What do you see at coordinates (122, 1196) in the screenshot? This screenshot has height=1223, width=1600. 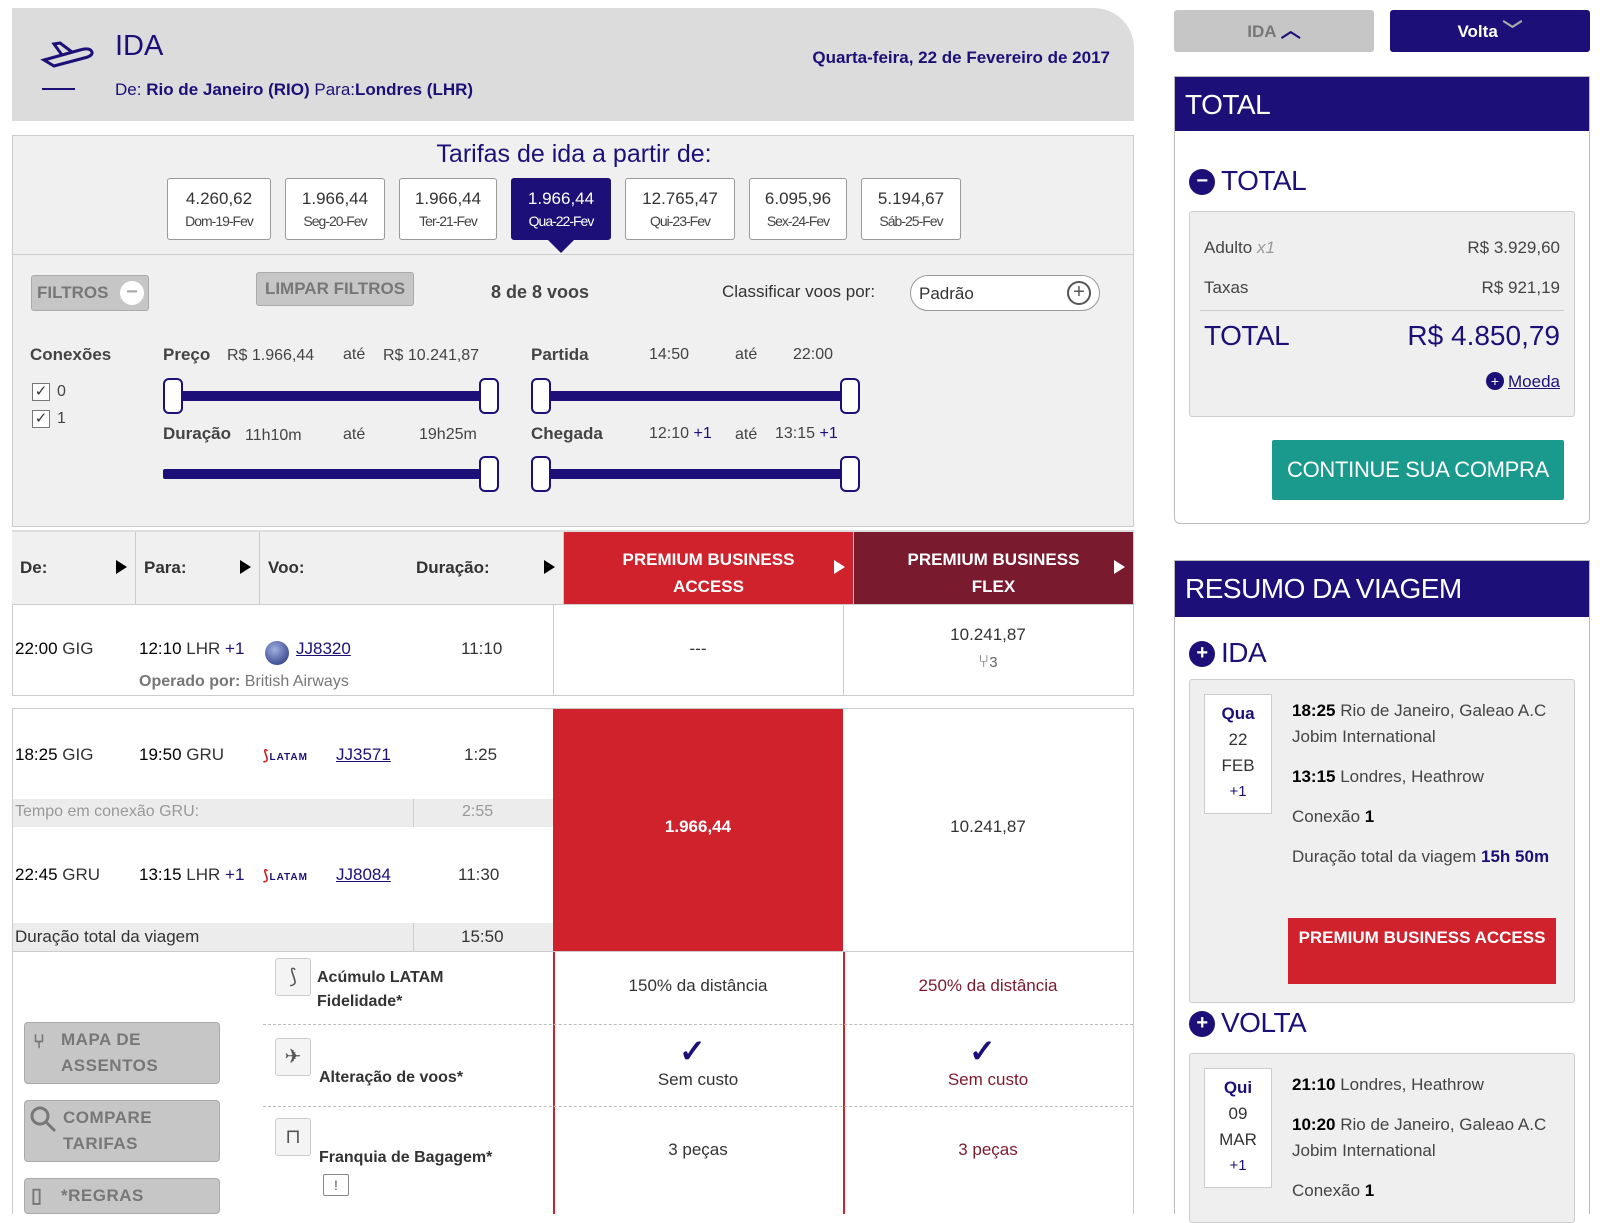 I see `regras-button: ▯ *REGRAS` at bounding box center [122, 1196].